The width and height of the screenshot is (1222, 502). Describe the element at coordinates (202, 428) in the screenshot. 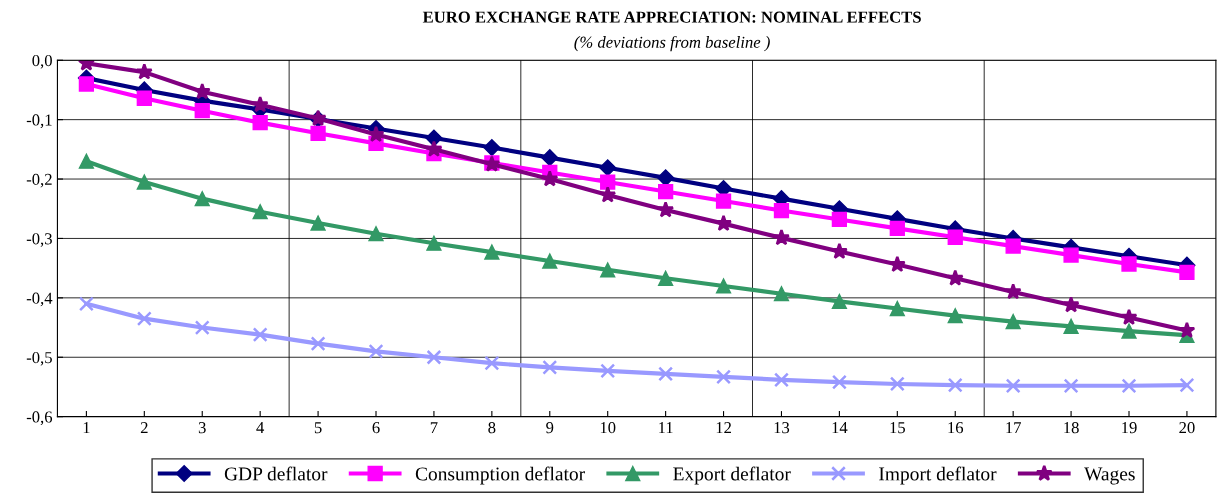

I see `x-tick-label: 3` at that location.